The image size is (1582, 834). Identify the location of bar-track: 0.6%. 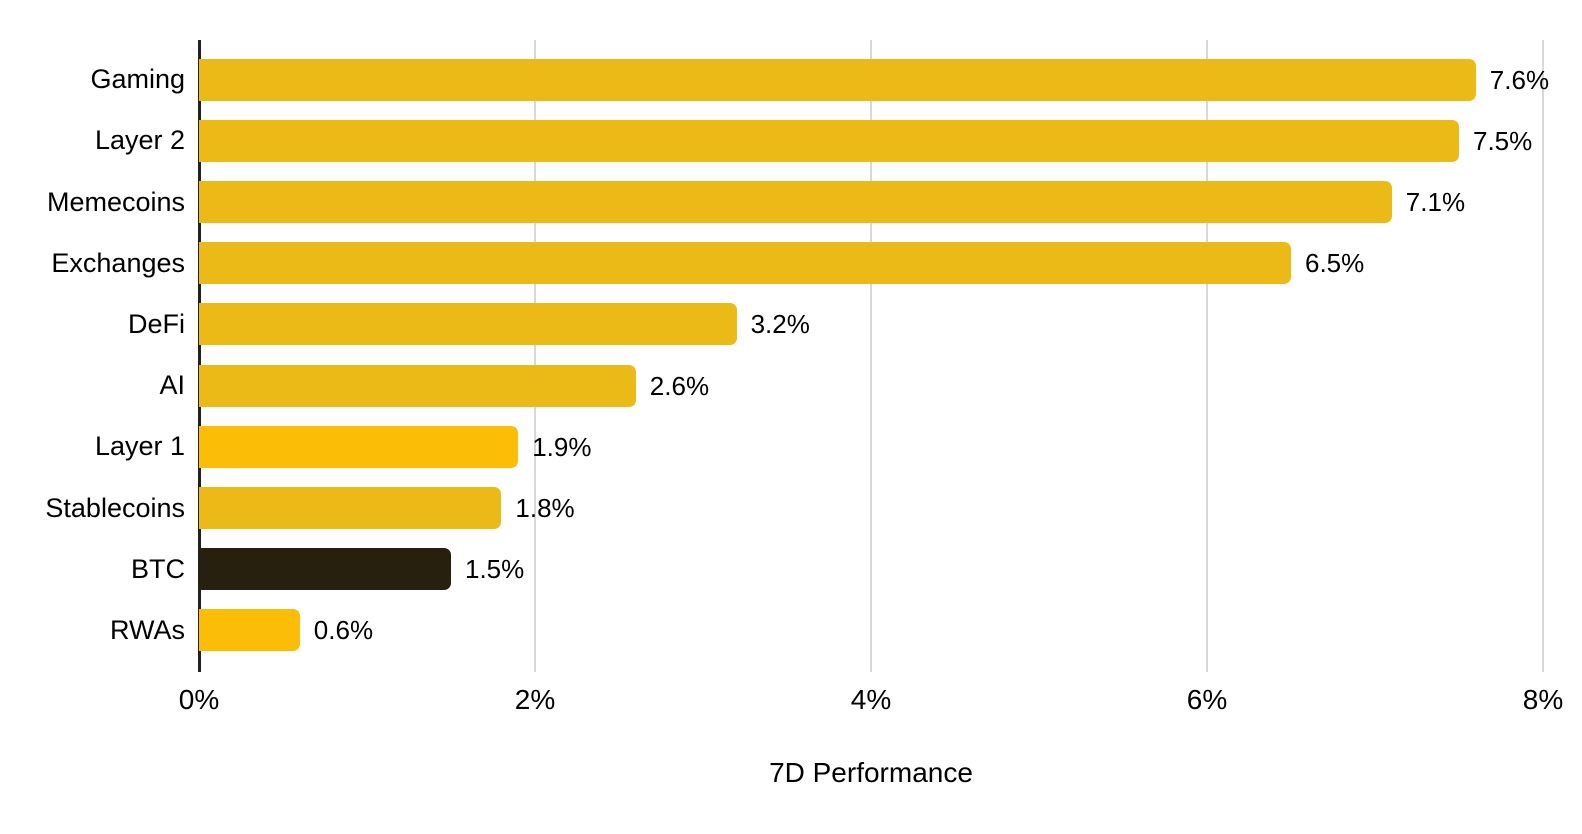
(871, 630).